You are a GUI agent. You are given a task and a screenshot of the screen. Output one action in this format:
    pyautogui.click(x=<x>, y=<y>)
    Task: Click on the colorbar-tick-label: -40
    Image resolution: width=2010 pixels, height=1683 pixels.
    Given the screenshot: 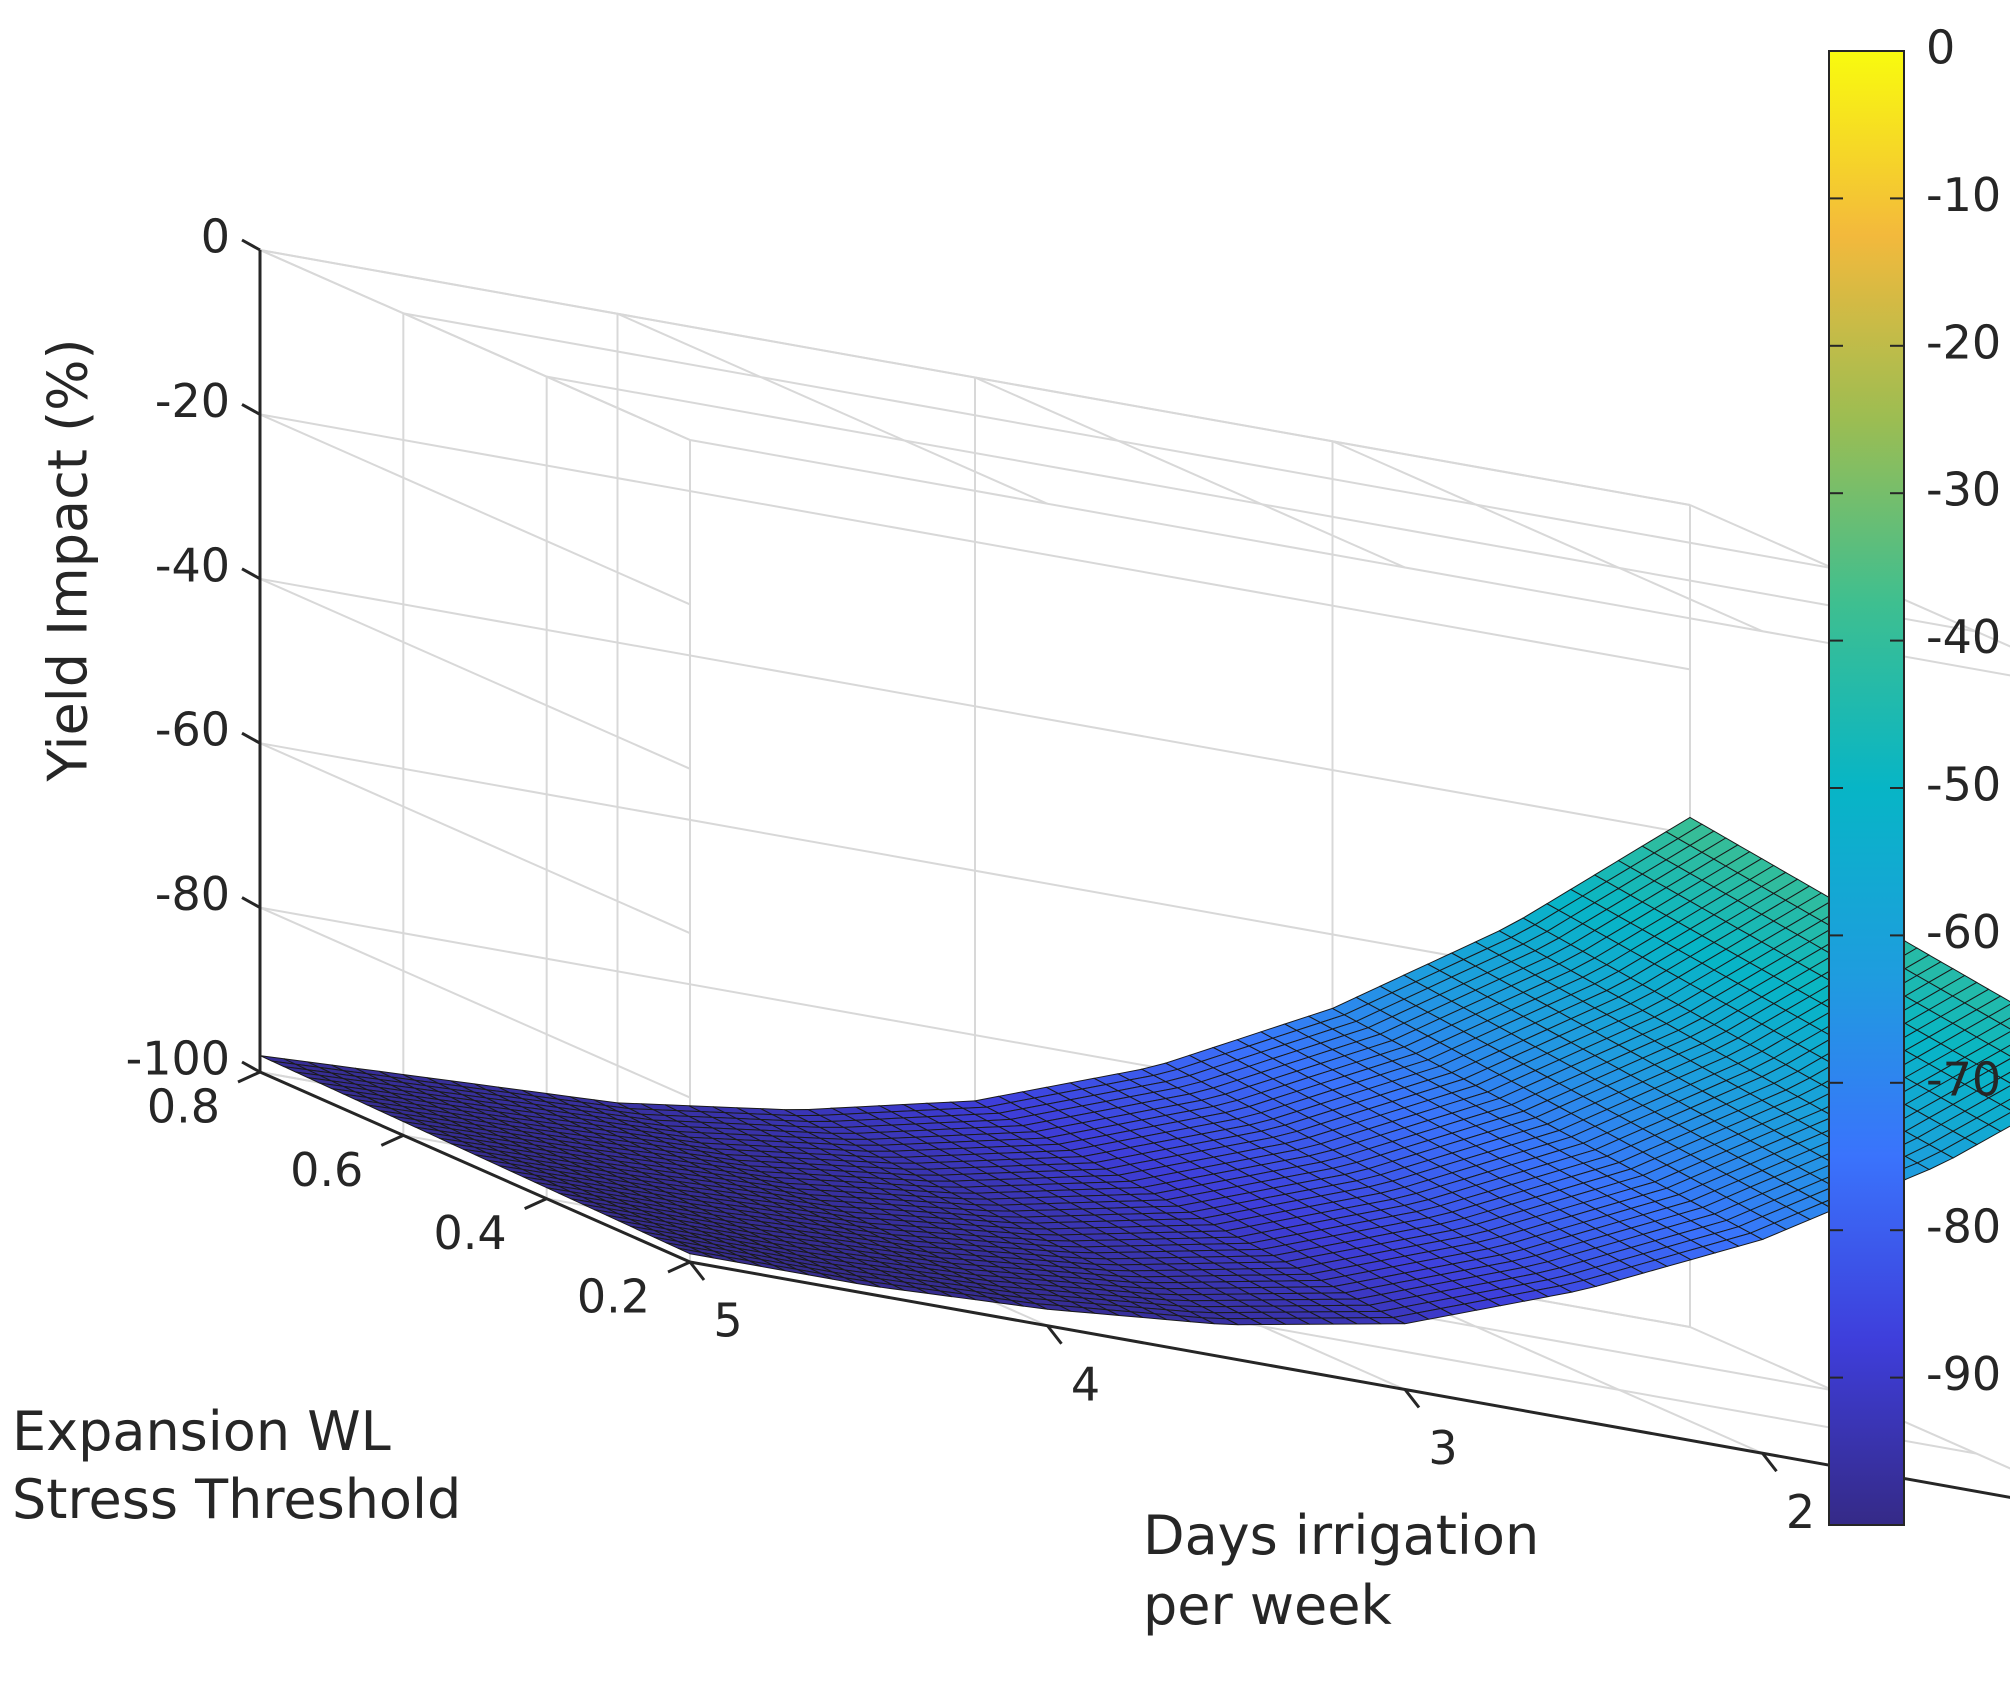 What is the action you would take?
    pyautogui.click(x=1963, y=637)
    